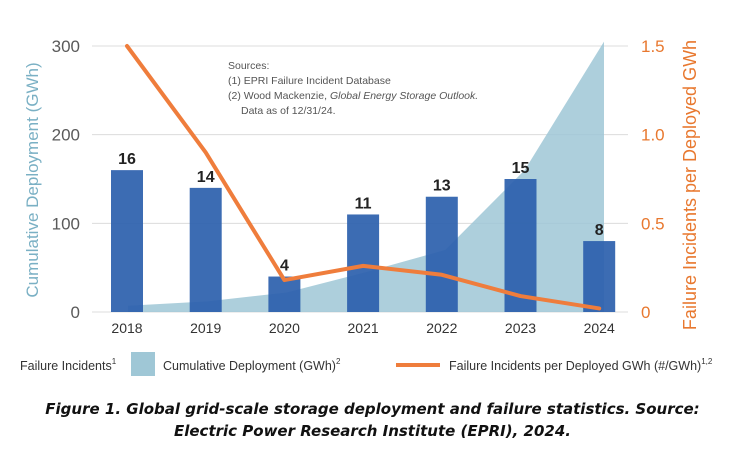  Describe the element at coordinates (143, 364) in the screenshot. I see `legend-area-swatch` at that location.